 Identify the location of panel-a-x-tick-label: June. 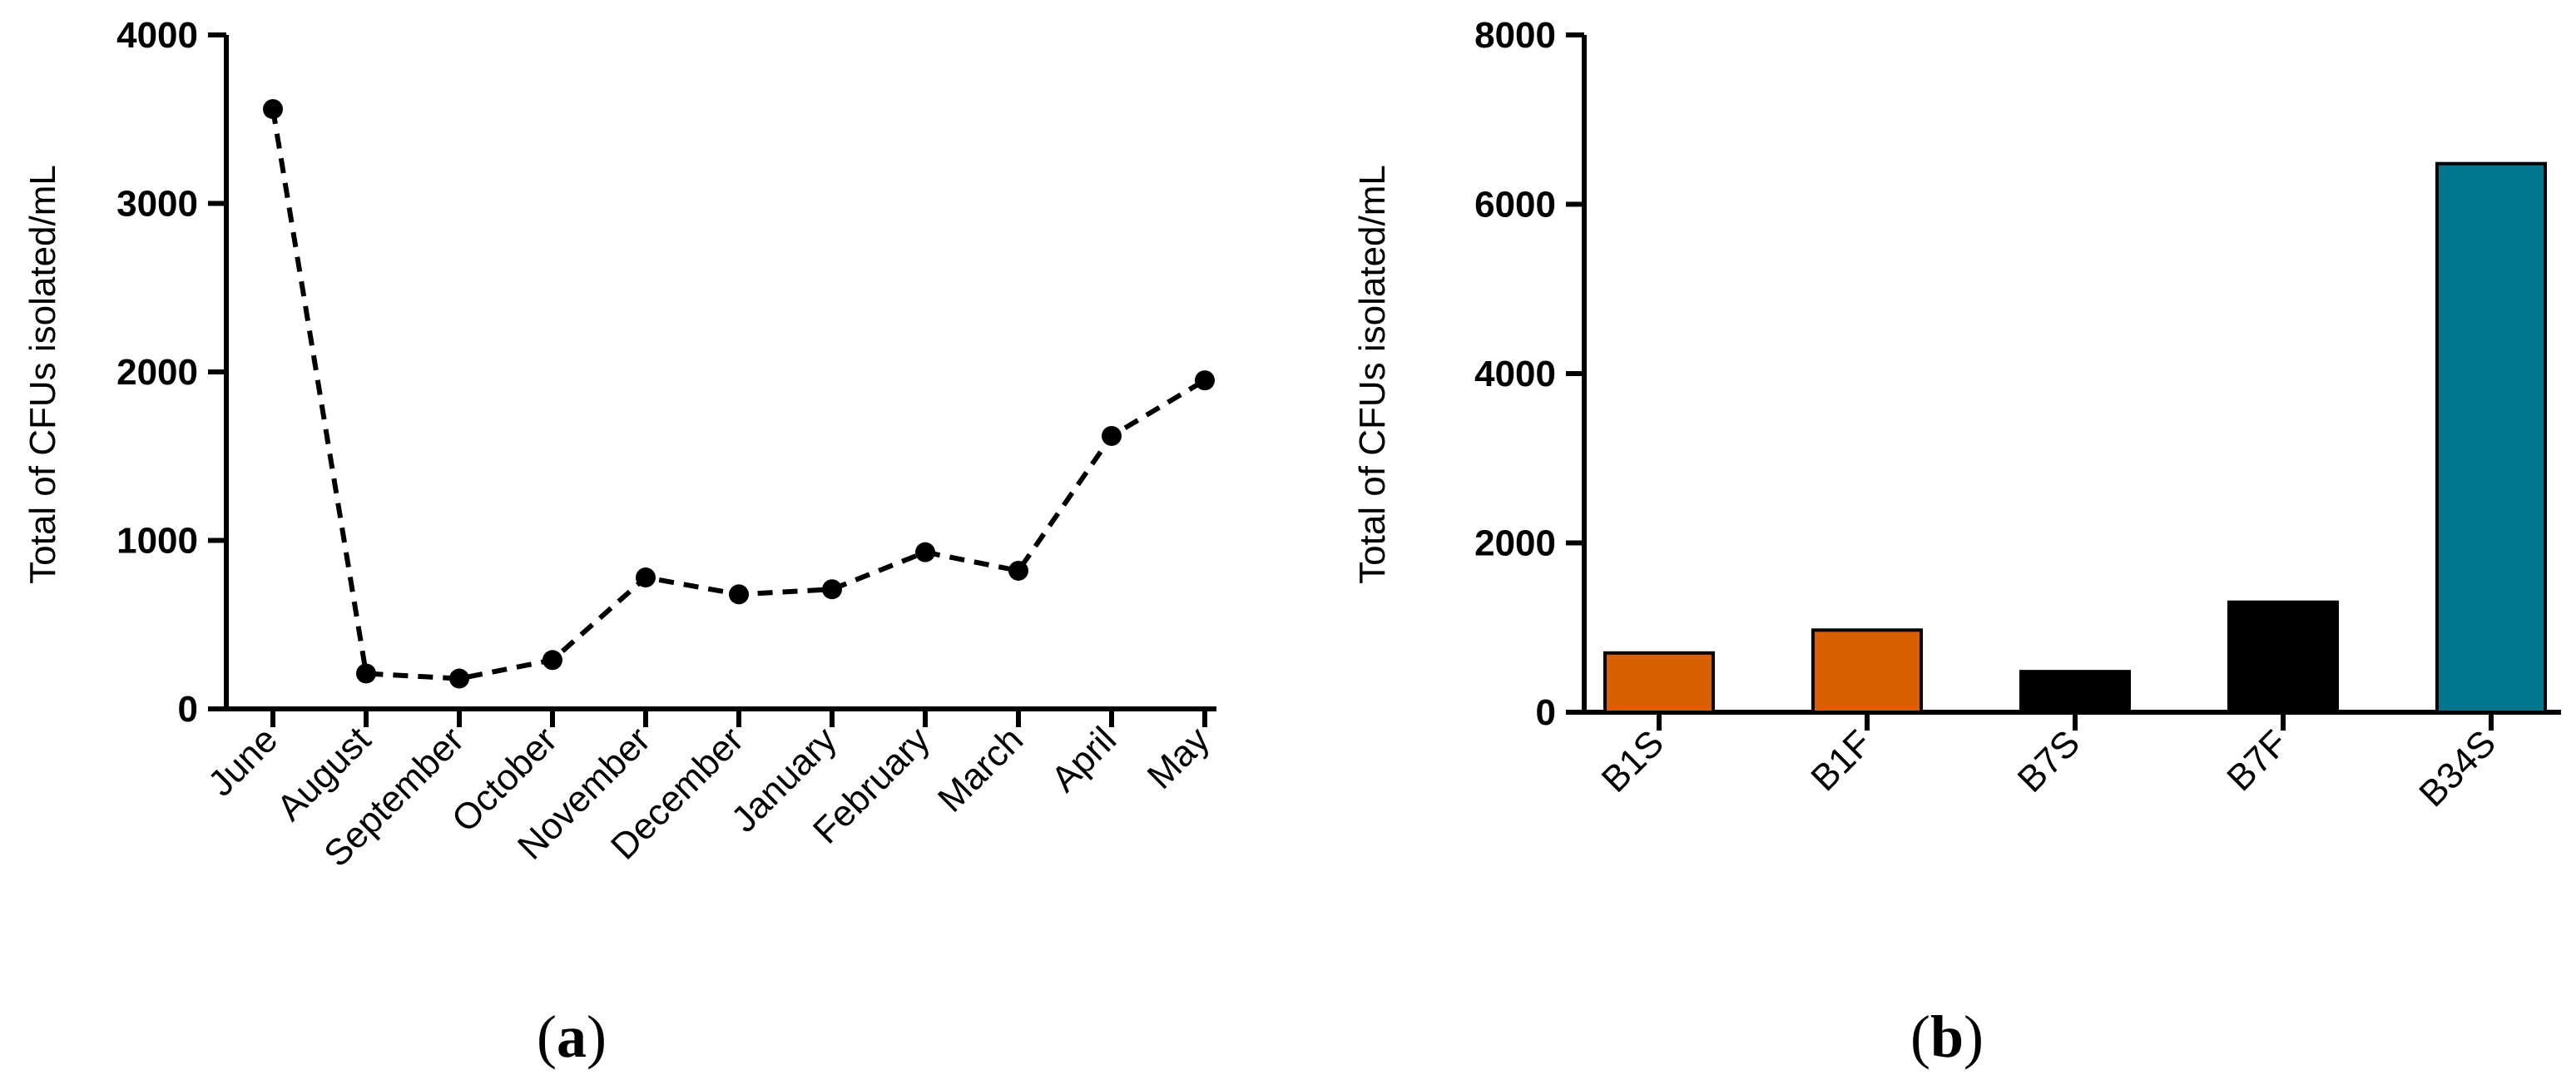
(243, 761).